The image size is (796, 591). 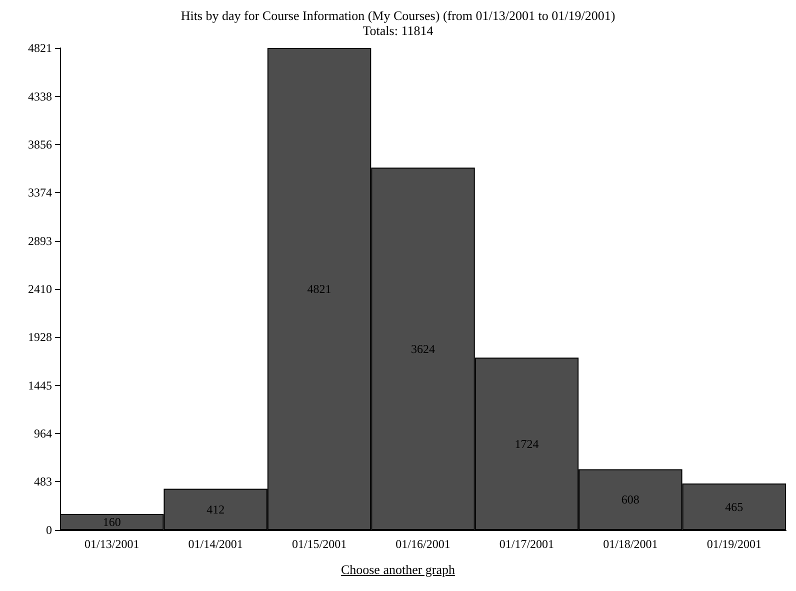 I want to click on data-label: 4821, so click(x=319, y=289).